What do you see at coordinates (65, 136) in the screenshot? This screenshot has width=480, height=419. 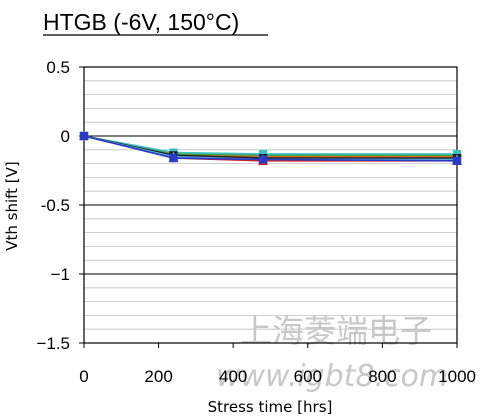 I see `y-tick-label: 0` at bounding box center [65, 136].